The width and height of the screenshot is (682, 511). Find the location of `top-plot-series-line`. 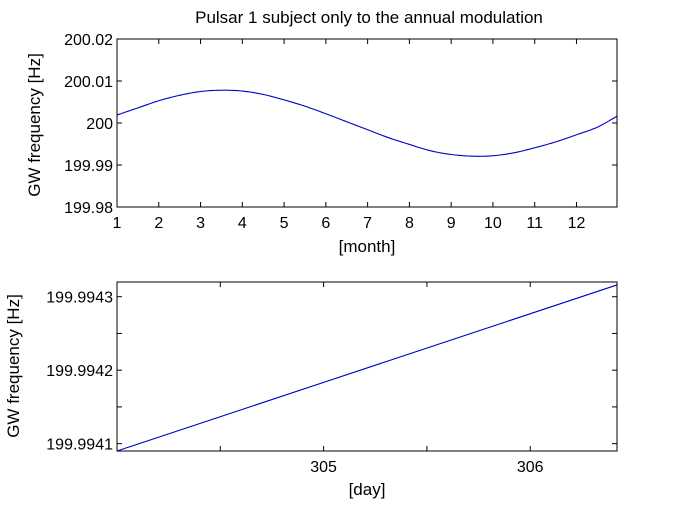

top-plot-series-line is located at coordinates (367, 123).